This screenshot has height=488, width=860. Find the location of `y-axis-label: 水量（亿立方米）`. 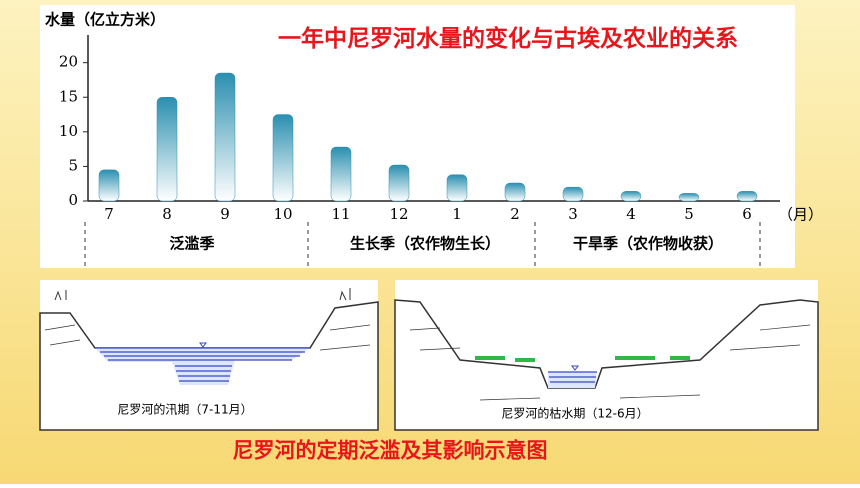

y-axis-label: 水量（亿立方米） is located at coordinates (105, 20).